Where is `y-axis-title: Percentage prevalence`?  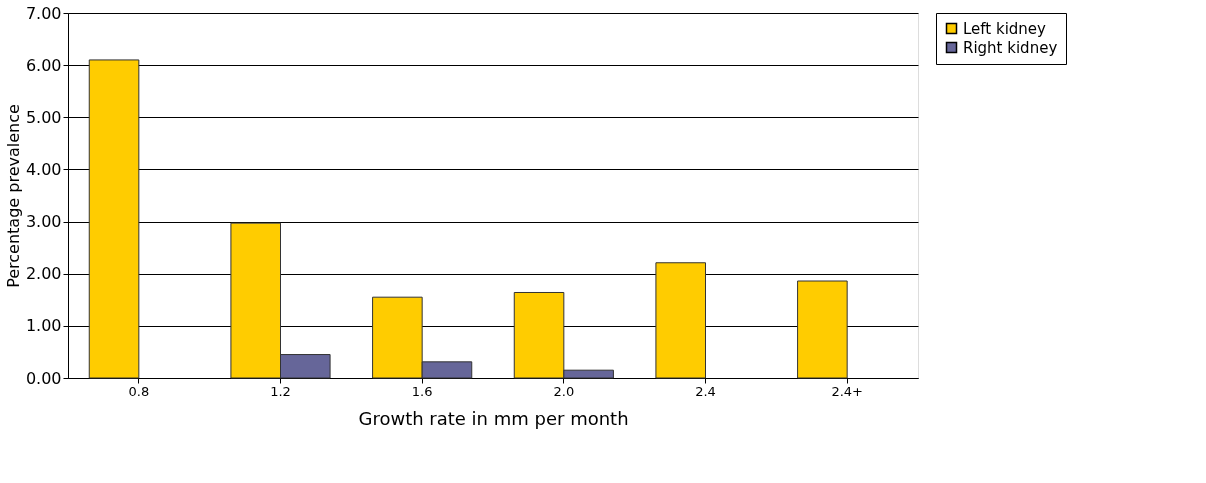
y-axis-title: Percentage prevalence is located at coordinates (13, 196).